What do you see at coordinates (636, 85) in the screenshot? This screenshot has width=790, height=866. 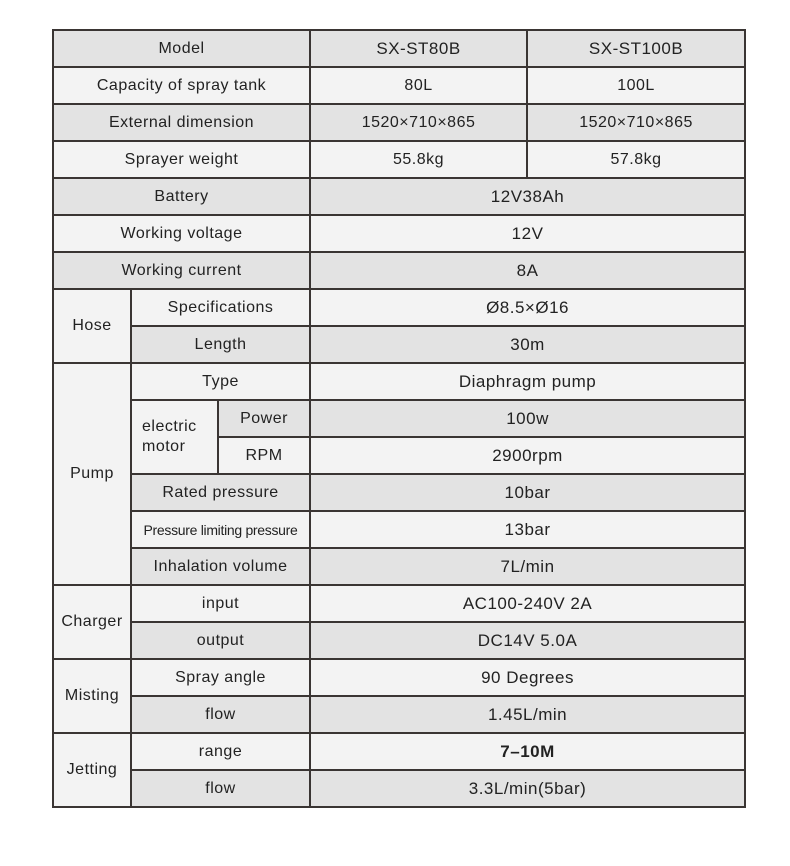 I see `value: 100L` at bounding box center [636, 85].